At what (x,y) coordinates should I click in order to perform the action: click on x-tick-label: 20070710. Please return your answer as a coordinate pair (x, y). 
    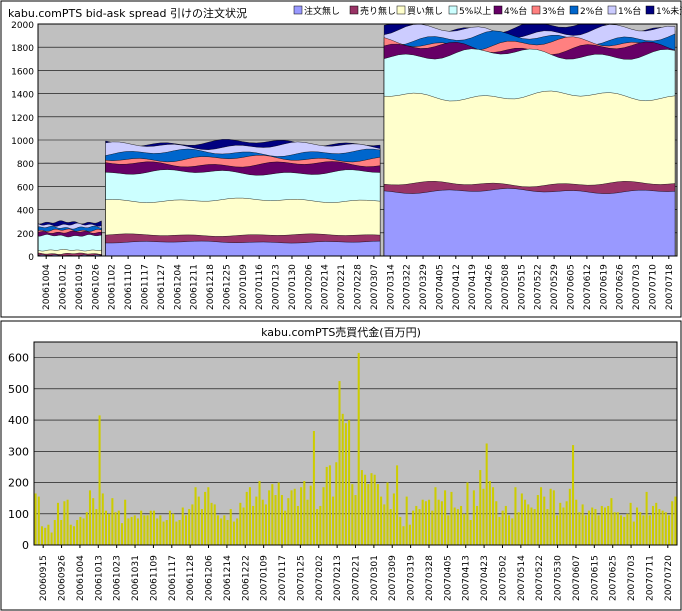
    Looking at the image, I should click on (653, 287).